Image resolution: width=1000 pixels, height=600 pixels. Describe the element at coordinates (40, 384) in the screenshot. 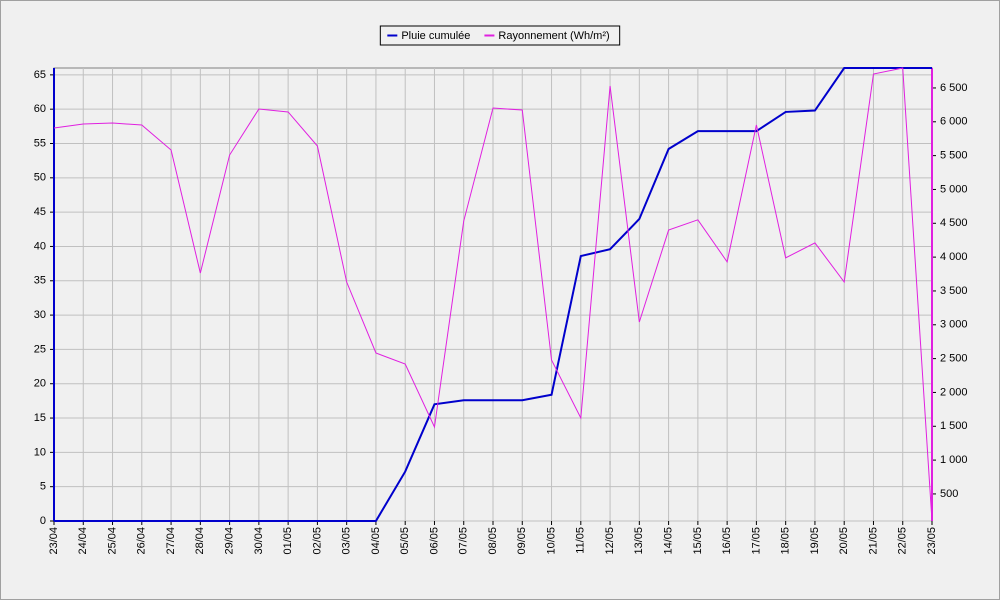

I see `y-tick-label: 20` at that location.